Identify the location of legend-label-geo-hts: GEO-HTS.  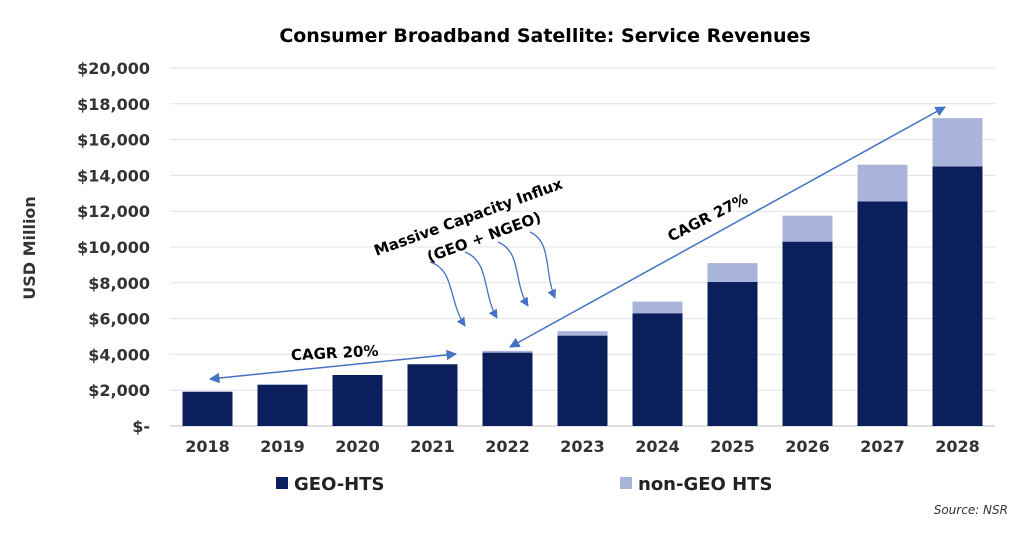
(339, 484).